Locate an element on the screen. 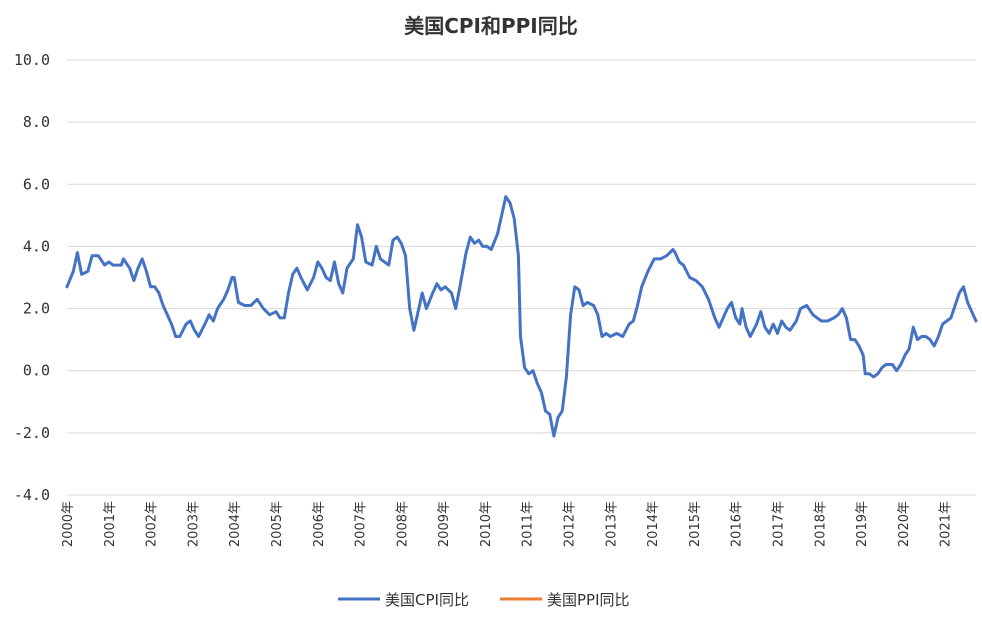 The width and height of the screenshot is (982, 620). y-tick-label: -4.0 is located at coordinates (32, 495).